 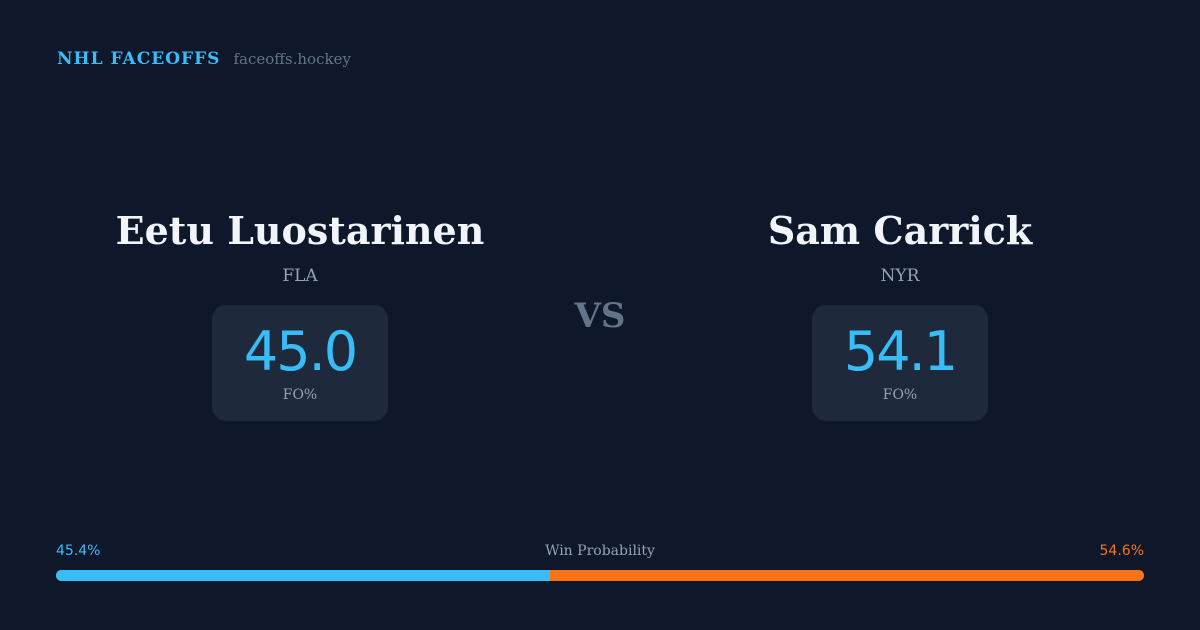 I want to click on win-probability-labels: 45.4% Win Probability 54.6%, so click(x=600, y=551).